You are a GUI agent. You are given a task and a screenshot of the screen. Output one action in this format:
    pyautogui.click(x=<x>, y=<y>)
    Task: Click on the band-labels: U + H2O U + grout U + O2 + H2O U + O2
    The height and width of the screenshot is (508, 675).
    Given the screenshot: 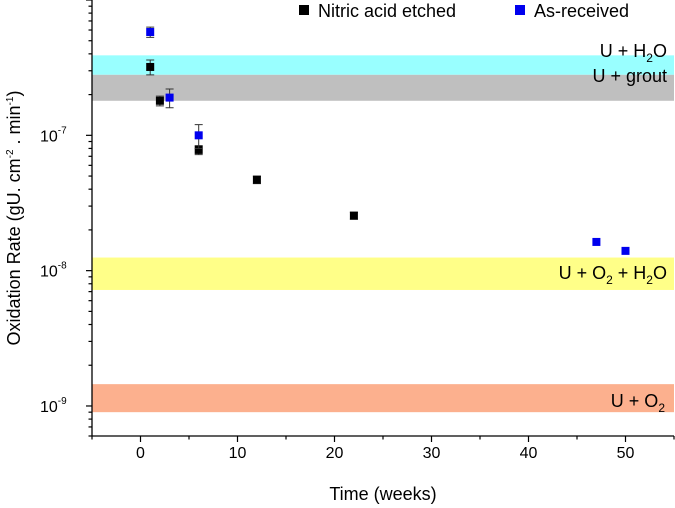 What is the action you would take?
    pyautogui.click(x=613, y=228)
    